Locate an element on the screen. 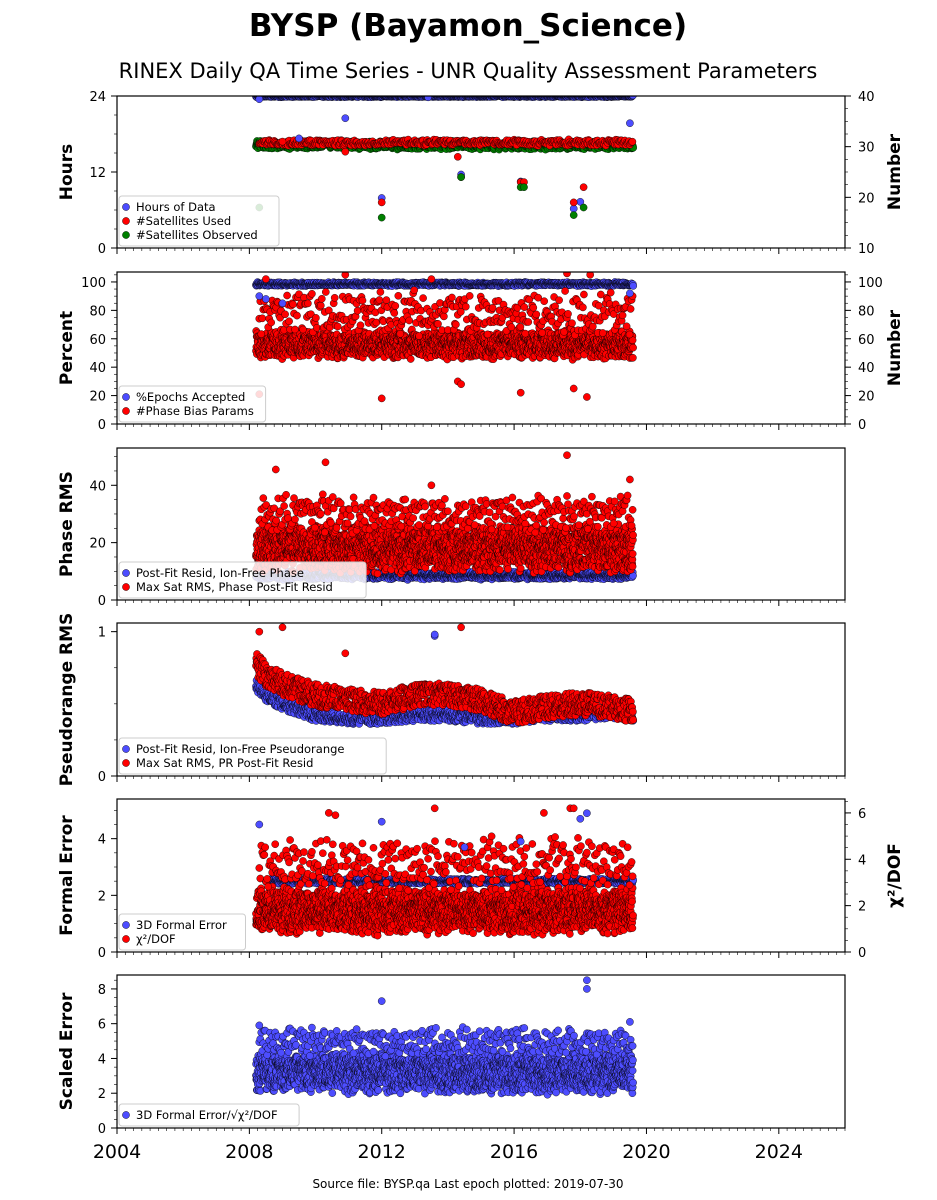  figure-title: BYSP (Bayamon_Science) is located at coordinates (468, 26).